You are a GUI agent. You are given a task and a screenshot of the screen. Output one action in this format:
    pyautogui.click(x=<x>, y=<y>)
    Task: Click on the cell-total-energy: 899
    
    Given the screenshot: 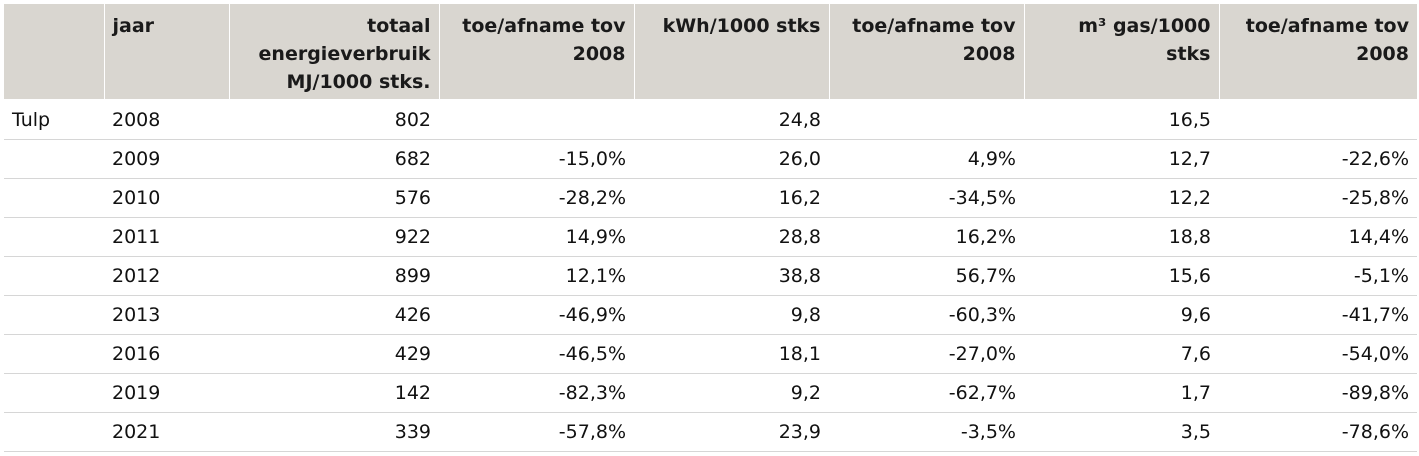 What is the action you would take?
    pyautogui.click(x=334, y=276)
    